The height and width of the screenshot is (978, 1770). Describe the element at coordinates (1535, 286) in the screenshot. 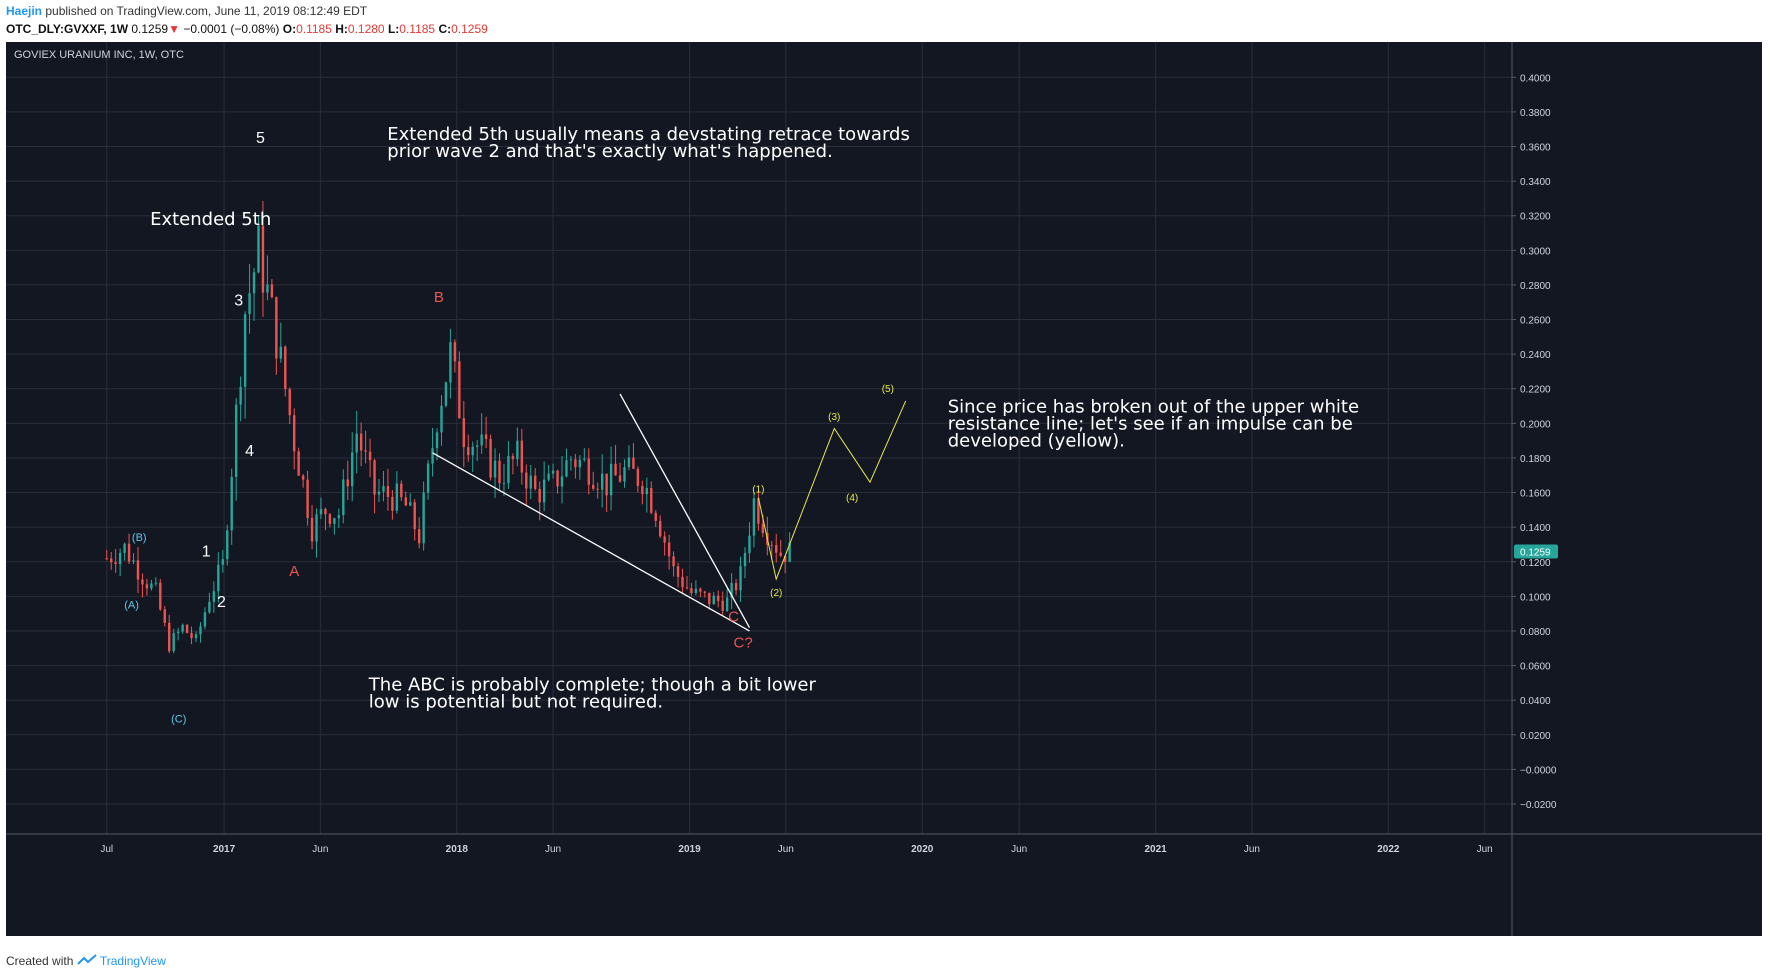

I see `price-tick-label: 0.2800` at that location.